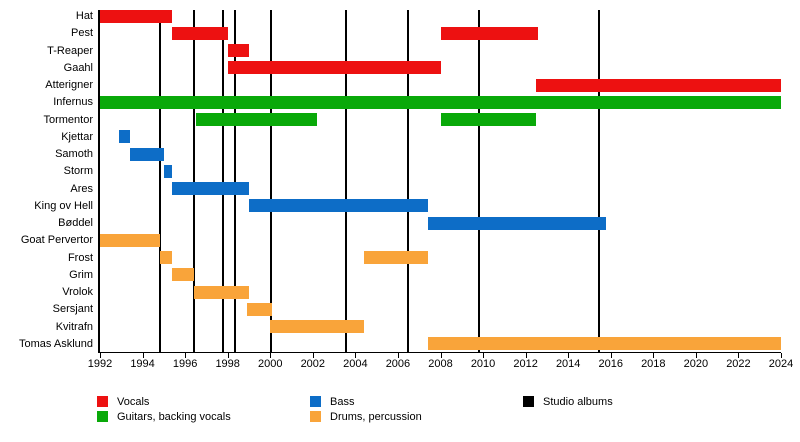 Image resolution: width=800 pixels, height=442 pixels. Describe the element at coordinates (174, 417) in the screenshot. I see `legend-label: Guitars, backing vocals` at that location.